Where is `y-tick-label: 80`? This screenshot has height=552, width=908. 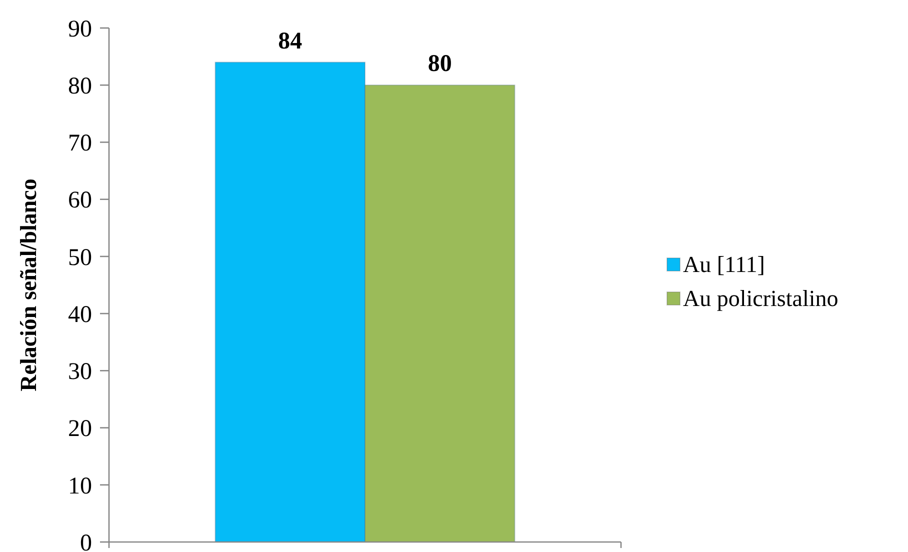 y-tick-label: 80 is located at coordinates (80, 87).